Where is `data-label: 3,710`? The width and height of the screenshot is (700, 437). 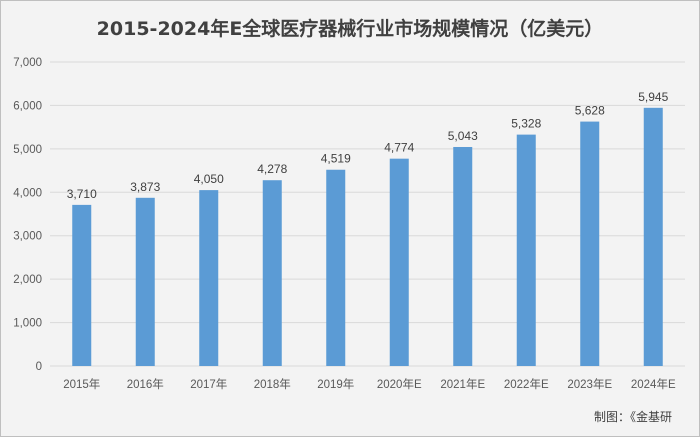
data-label: 3,710 is located at coordinates (82, 194).